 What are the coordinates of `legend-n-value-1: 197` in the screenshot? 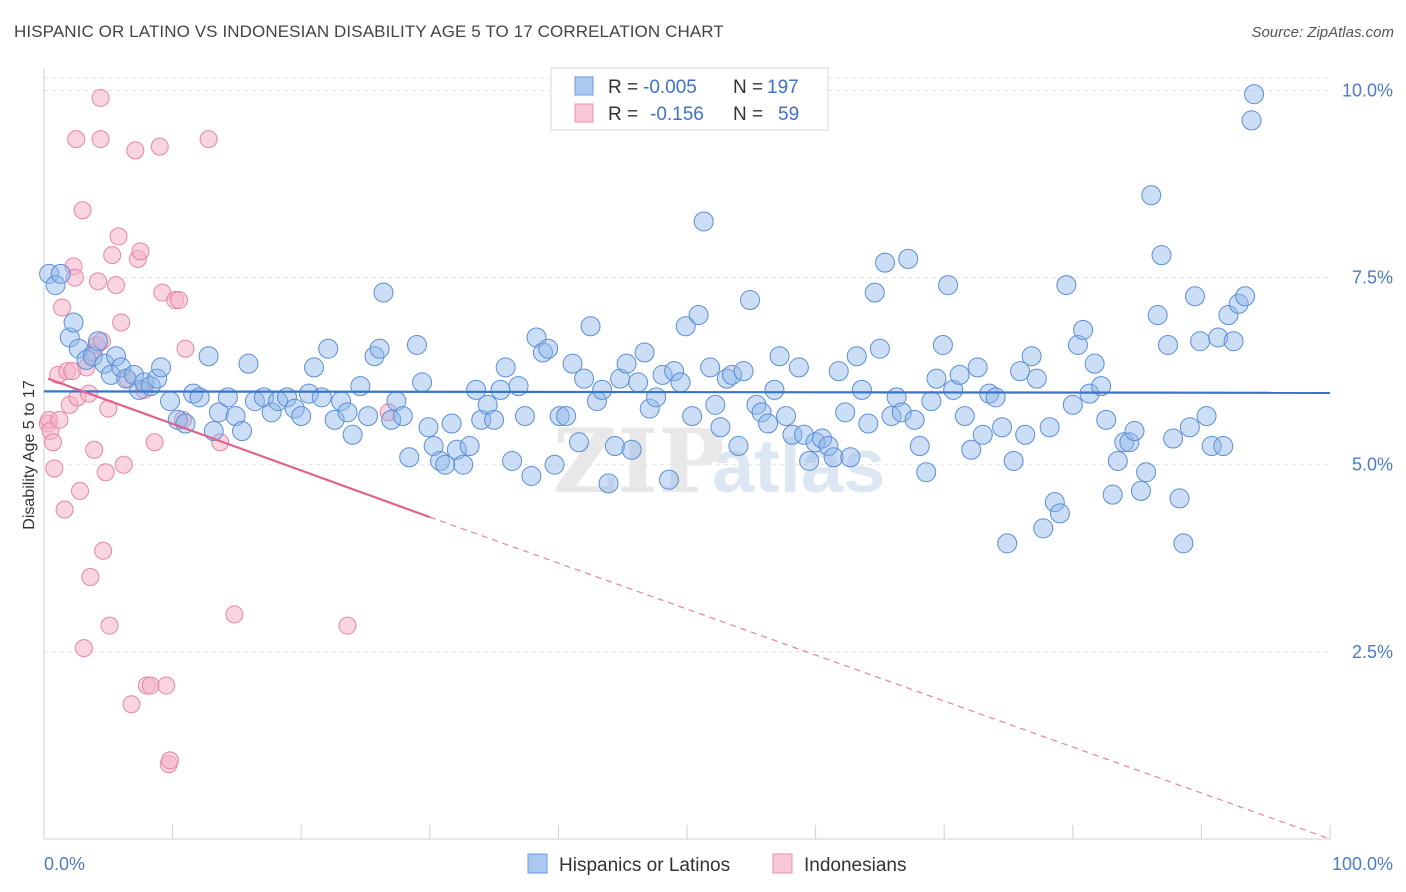 It's located at (783, 87).